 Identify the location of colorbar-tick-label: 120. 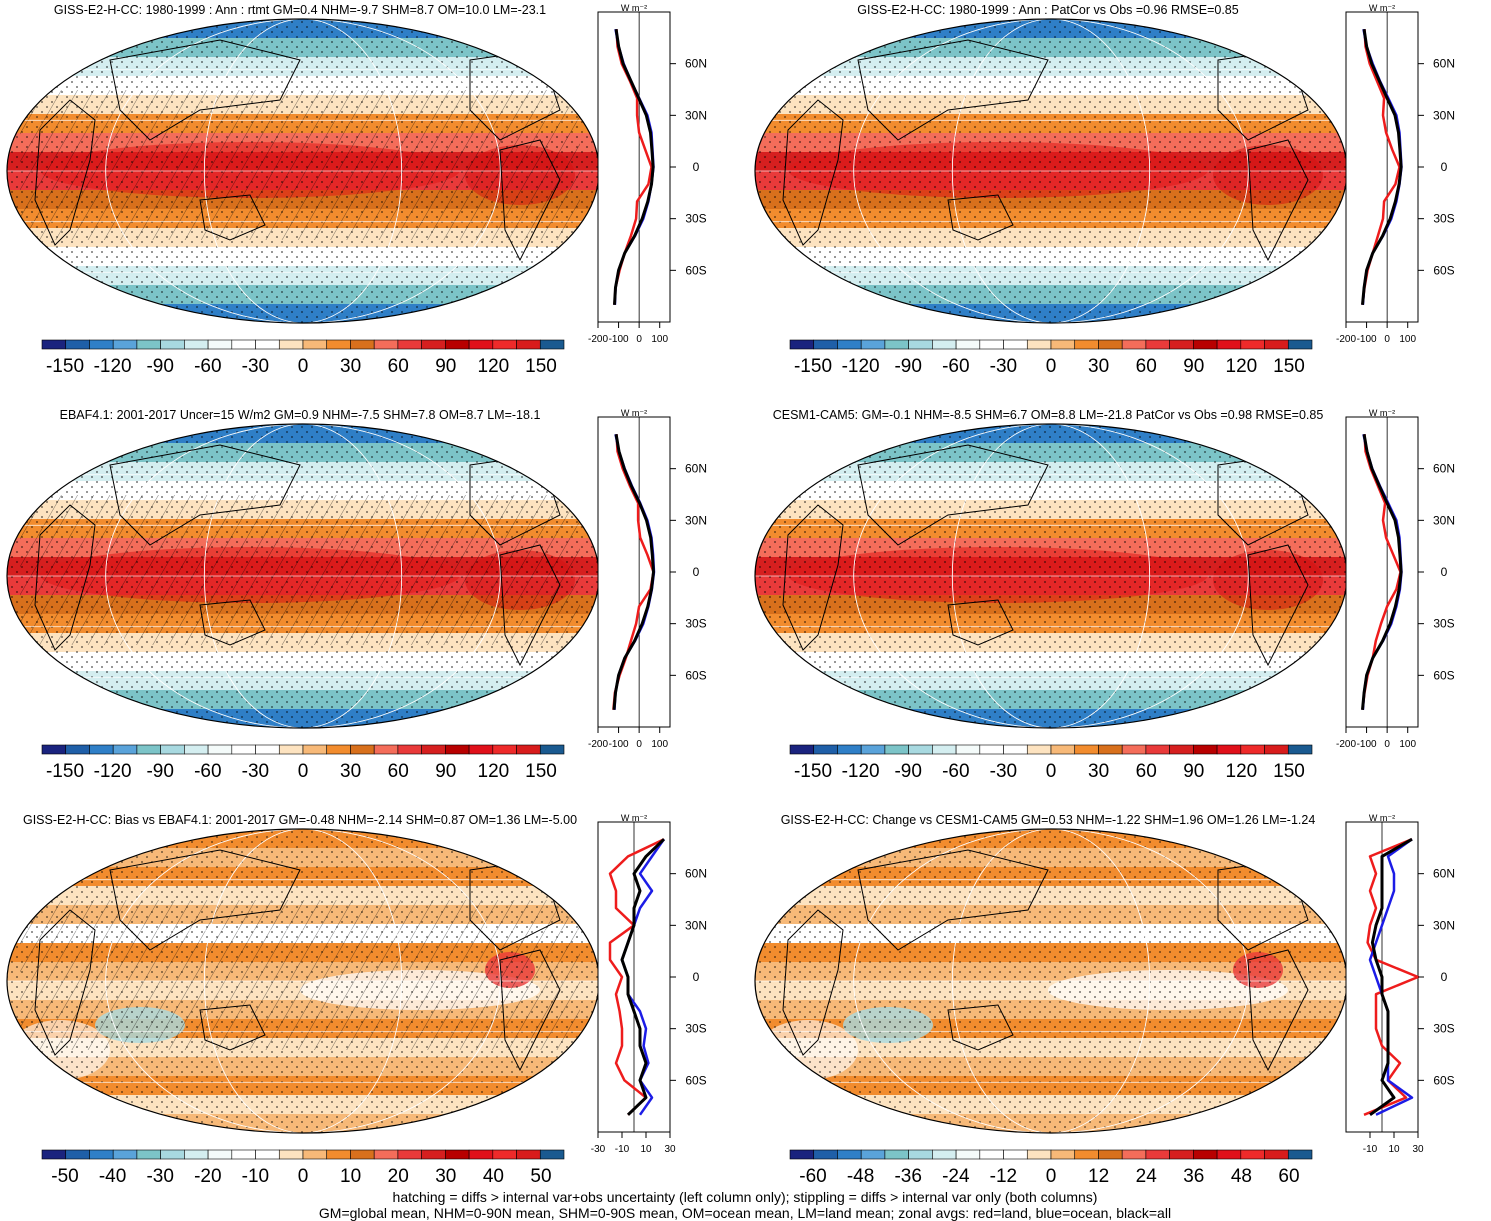
(494, 771).